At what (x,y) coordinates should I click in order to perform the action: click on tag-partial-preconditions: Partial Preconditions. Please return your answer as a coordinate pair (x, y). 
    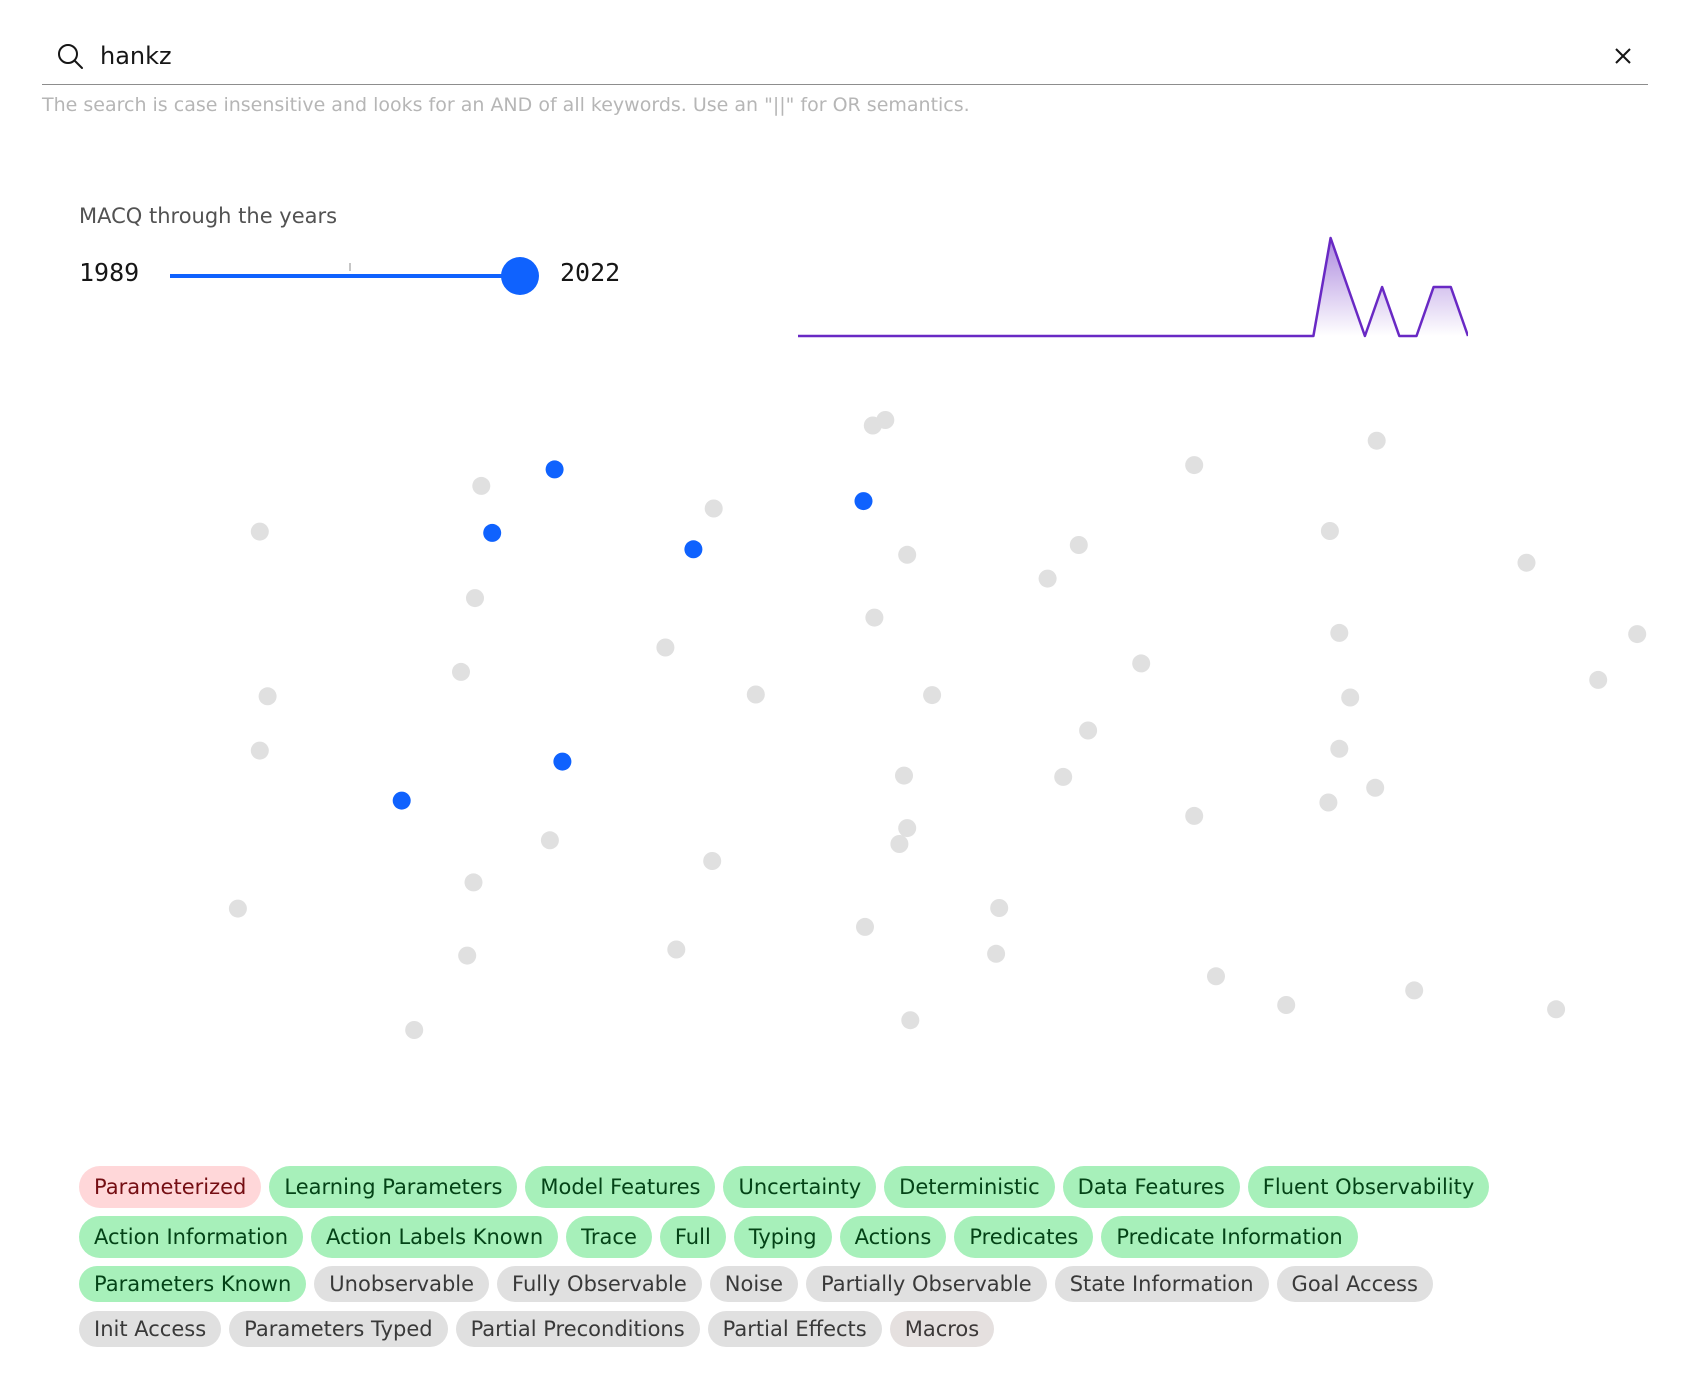
    Looking at the image, I should click on (577, 1329).